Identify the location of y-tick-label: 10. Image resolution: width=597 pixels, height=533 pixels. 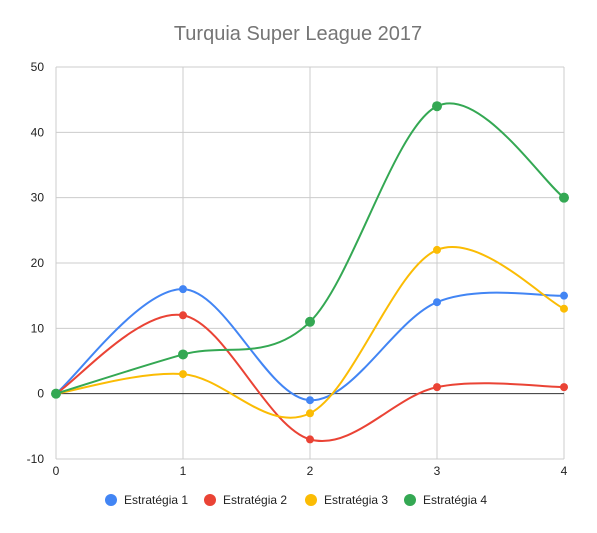
(38, 328).